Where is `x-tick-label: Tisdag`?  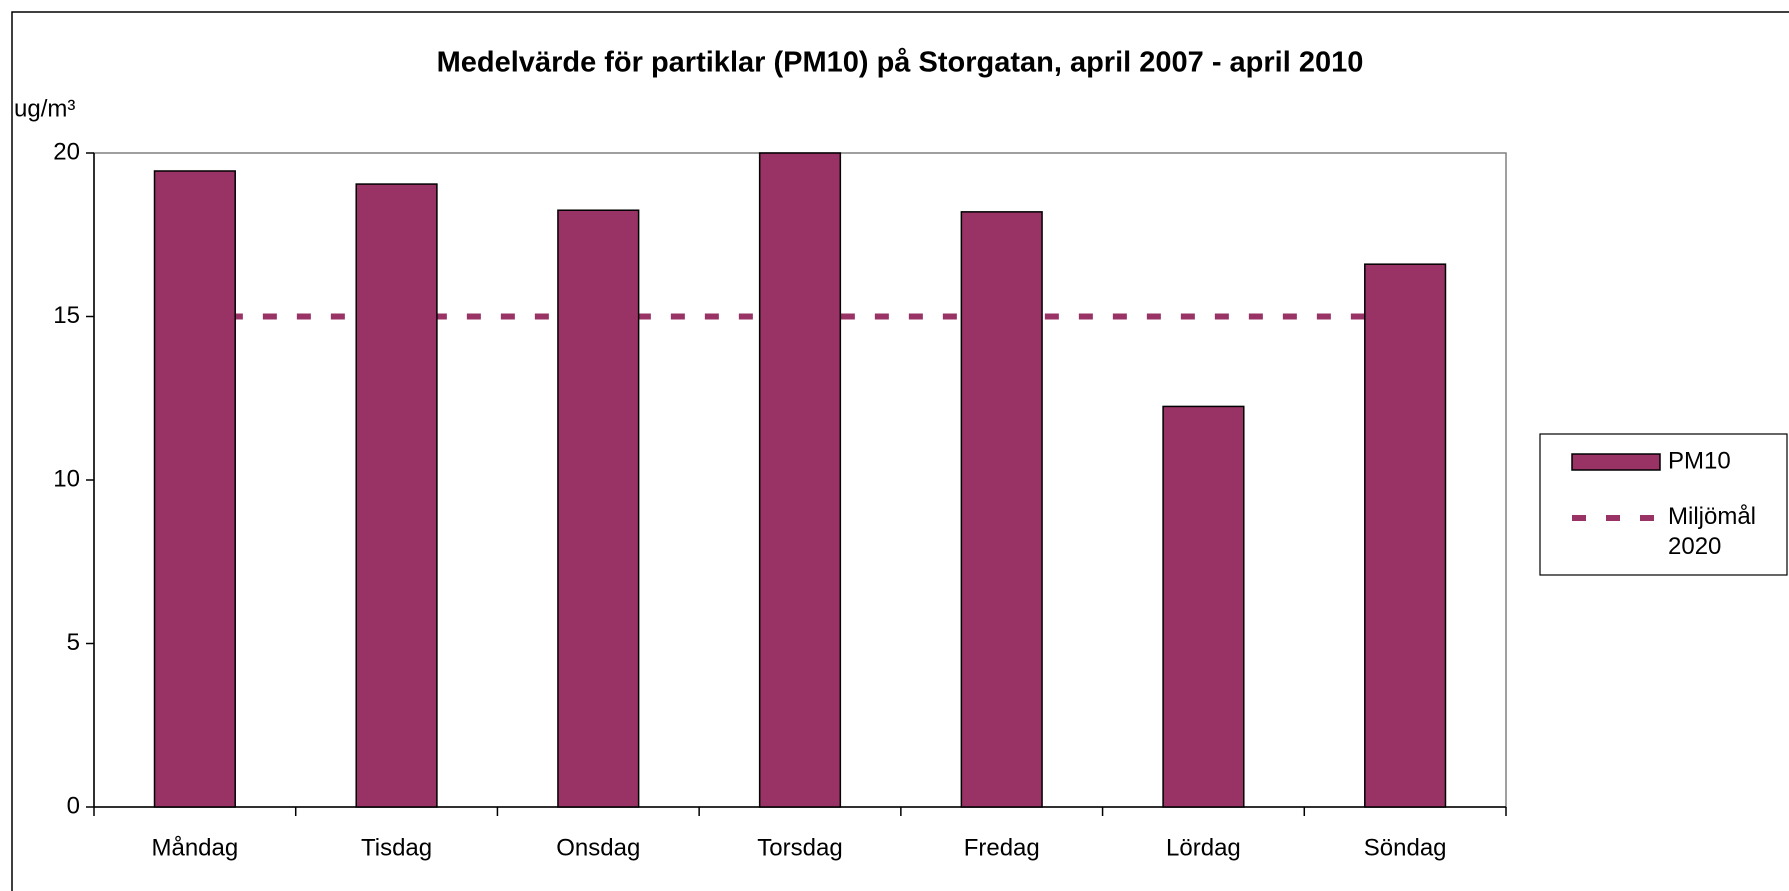
x-tick-label: Tisdag is located at coordinates (396, 847).